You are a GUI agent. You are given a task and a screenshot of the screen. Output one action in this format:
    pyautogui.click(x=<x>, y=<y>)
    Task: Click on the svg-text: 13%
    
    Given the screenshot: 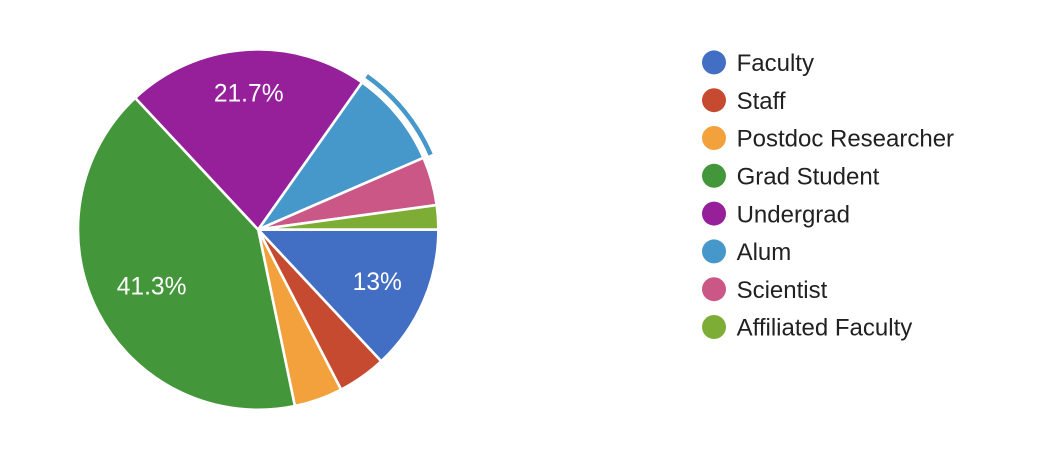 What is the action you would take?
    pyautogui.click(x=377, y=282)
    